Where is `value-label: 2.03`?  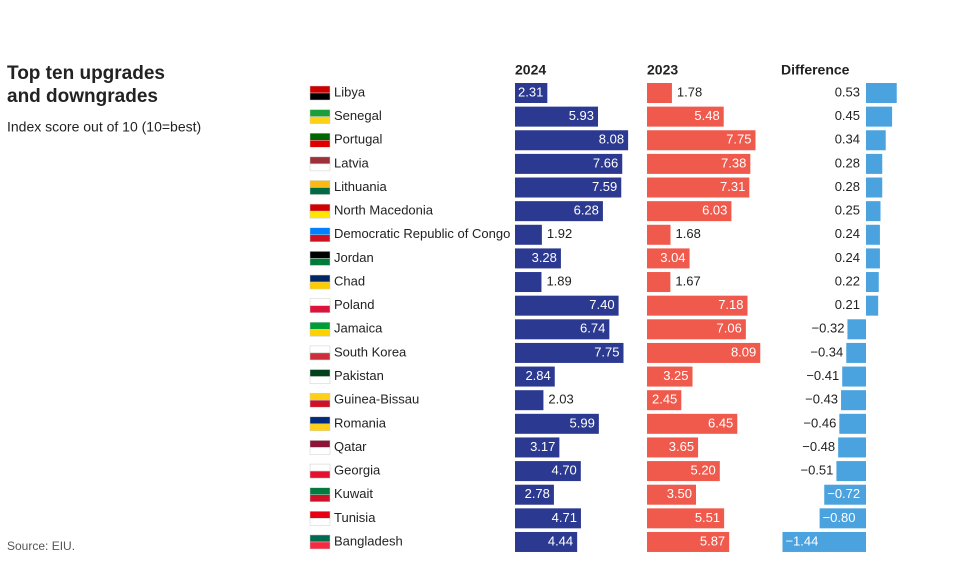
value-label: 2.03 is located at coordinates (560, 399).